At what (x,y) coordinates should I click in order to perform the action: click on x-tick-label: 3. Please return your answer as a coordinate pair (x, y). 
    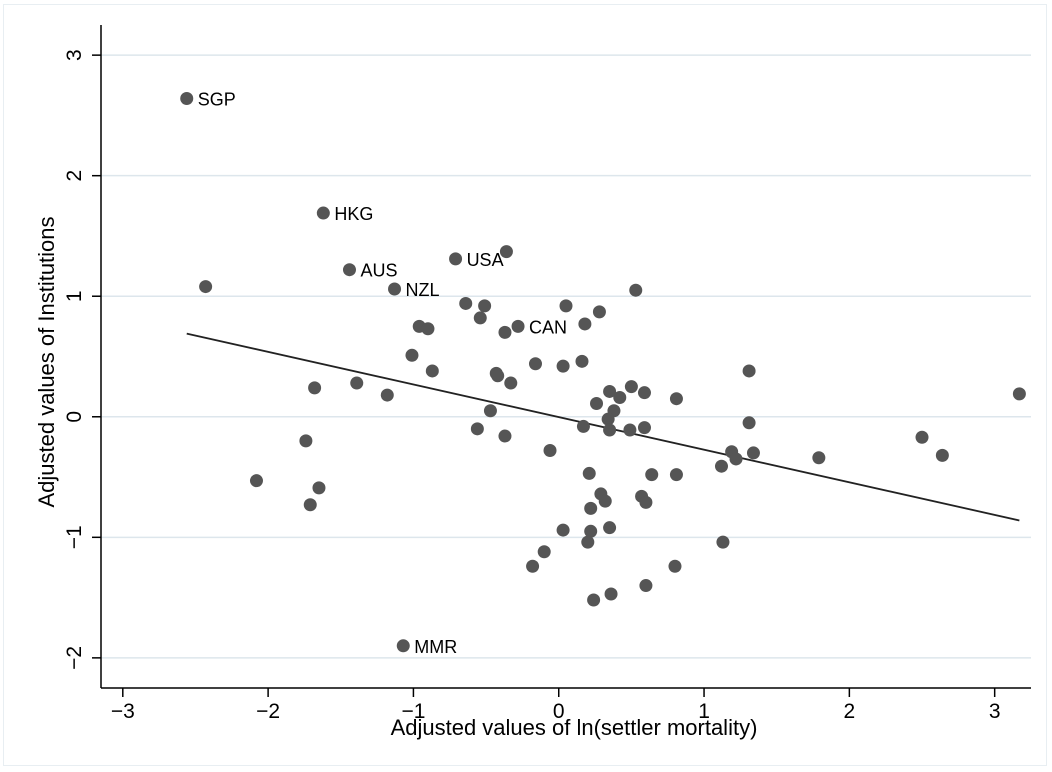
    Looking at the image, I should click on (995, 711).